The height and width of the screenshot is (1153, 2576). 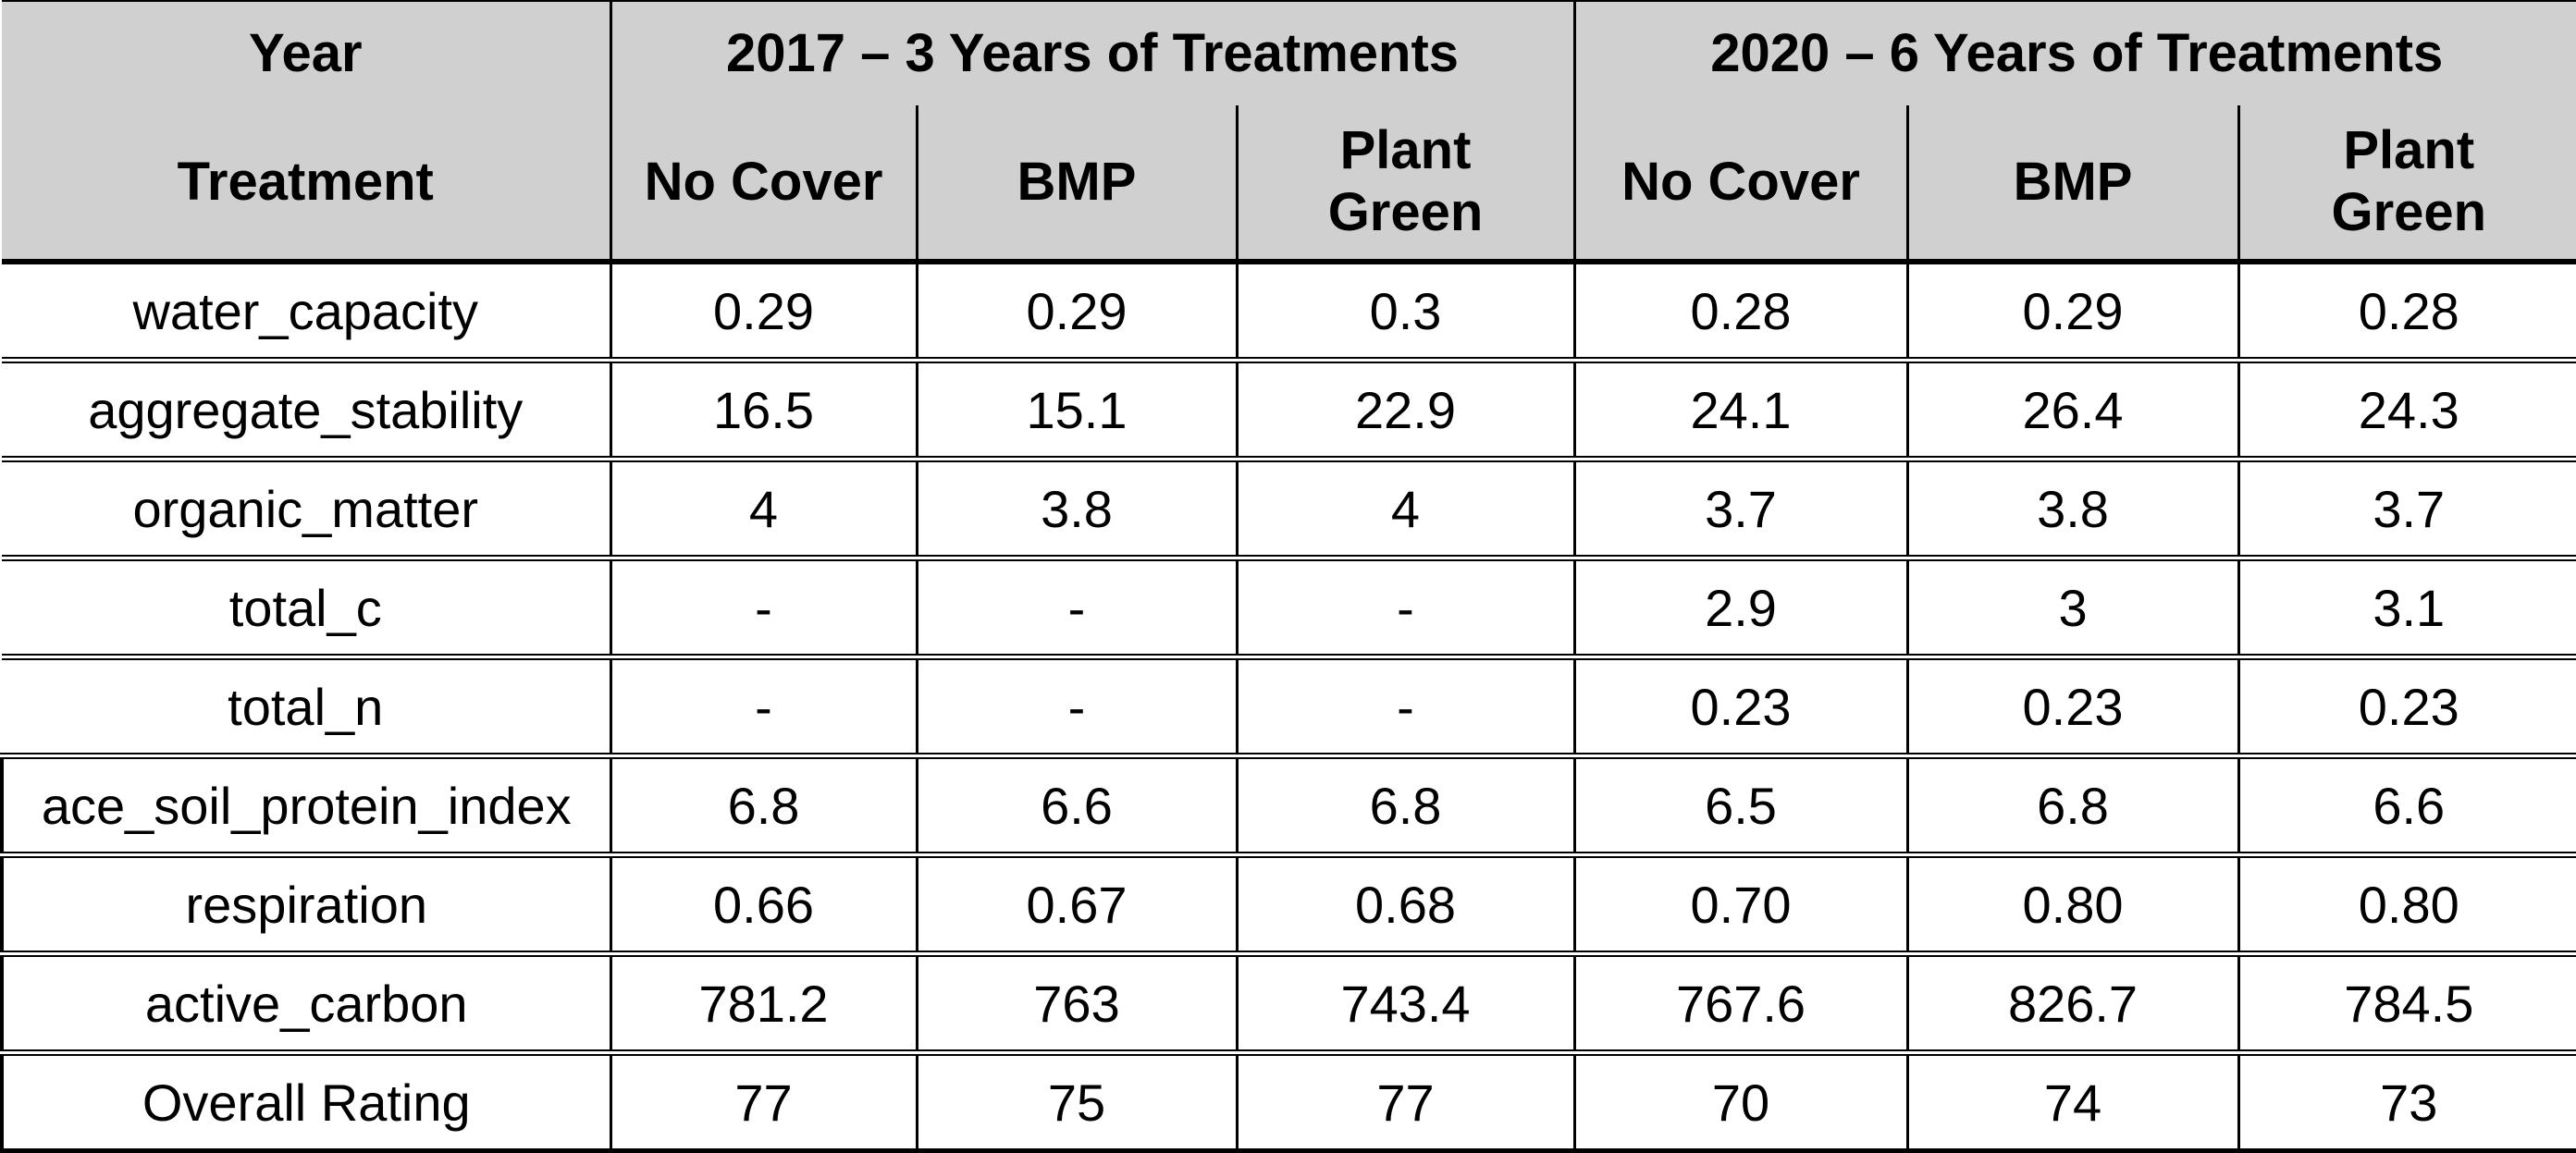 I want to click on value-cell: 22.9, so click(x=1405, y=409).